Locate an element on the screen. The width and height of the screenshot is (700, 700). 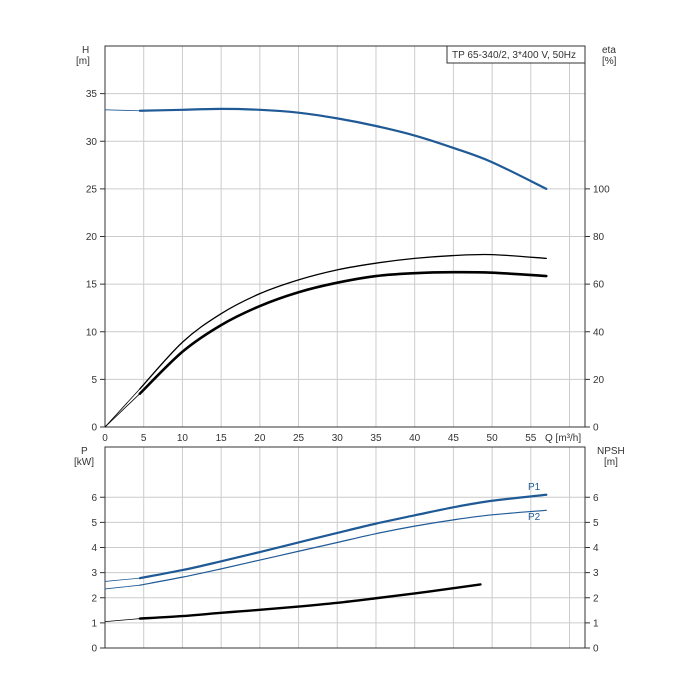
p-tick-label: 5 is located at coordinates (94, 523).